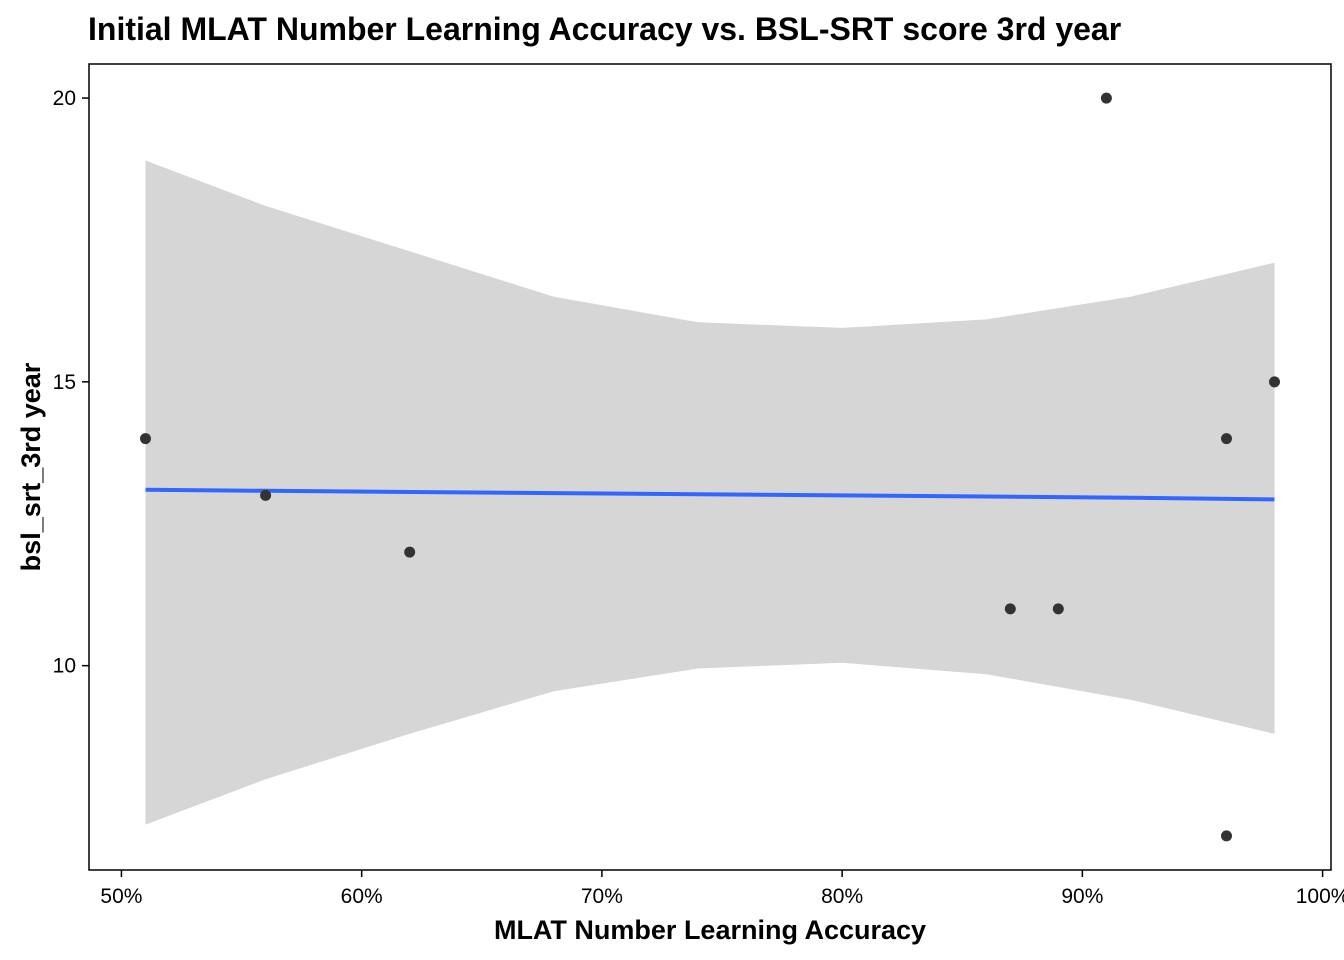 This screenshot has width=1344, height=960. I want to click on x-tick-label: 80%, so click(842, 896).